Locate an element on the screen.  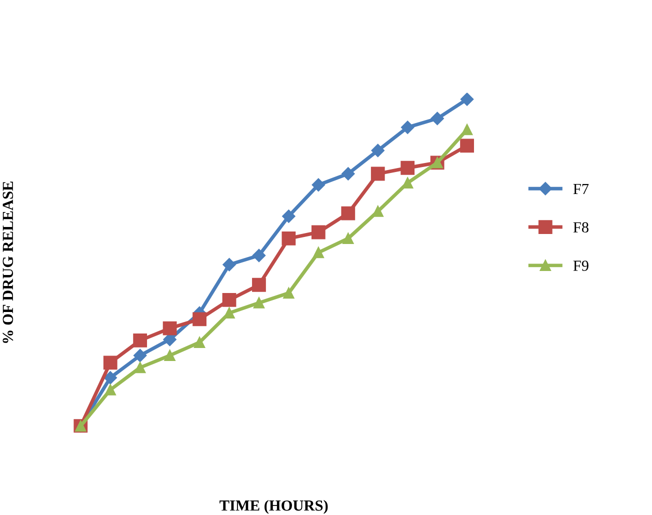
legend-label: F7 is located at coordinates (581, 189).